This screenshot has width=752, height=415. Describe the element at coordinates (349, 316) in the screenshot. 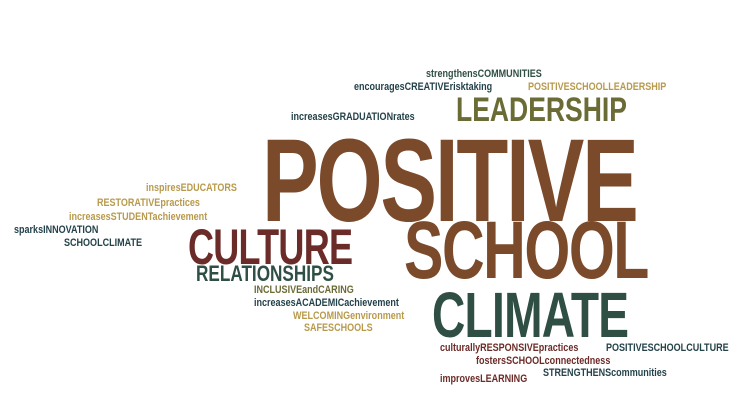

I see `word-welcoming-environment: WELCOMINGenvironment` at that location.